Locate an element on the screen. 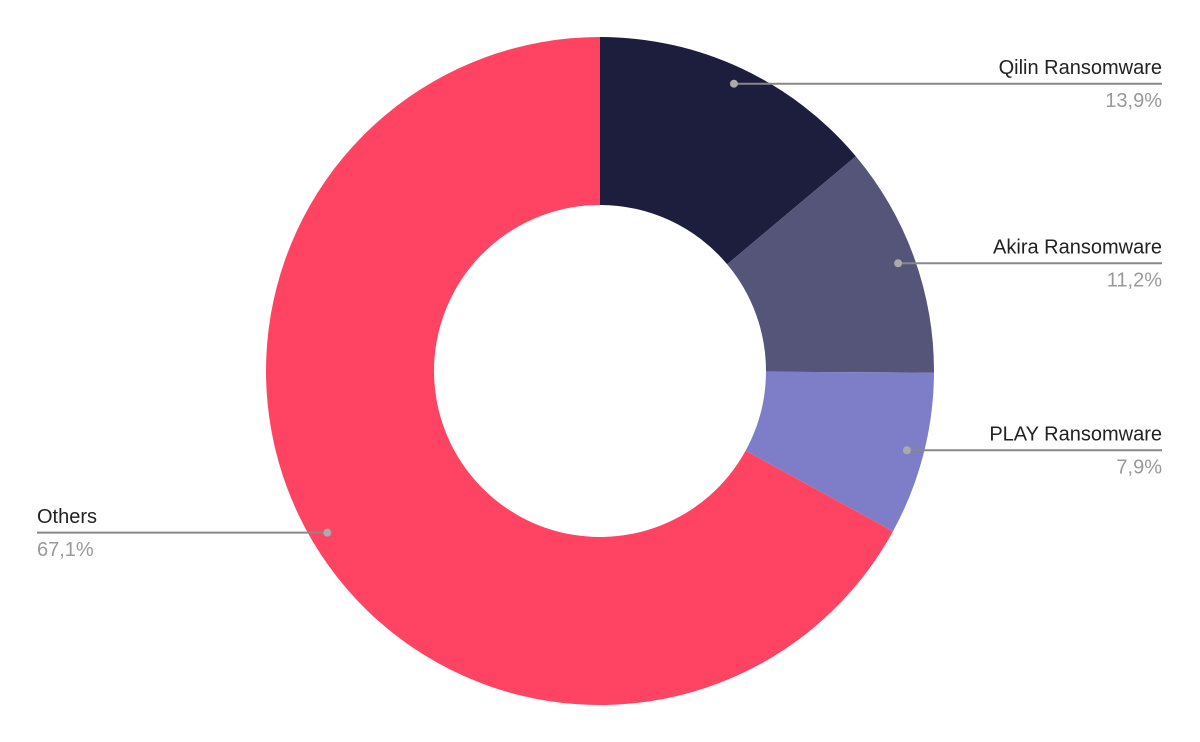 This screenshot has width=1200, height=742. value-label: 13,9% is located at coordinates (1133, 101).